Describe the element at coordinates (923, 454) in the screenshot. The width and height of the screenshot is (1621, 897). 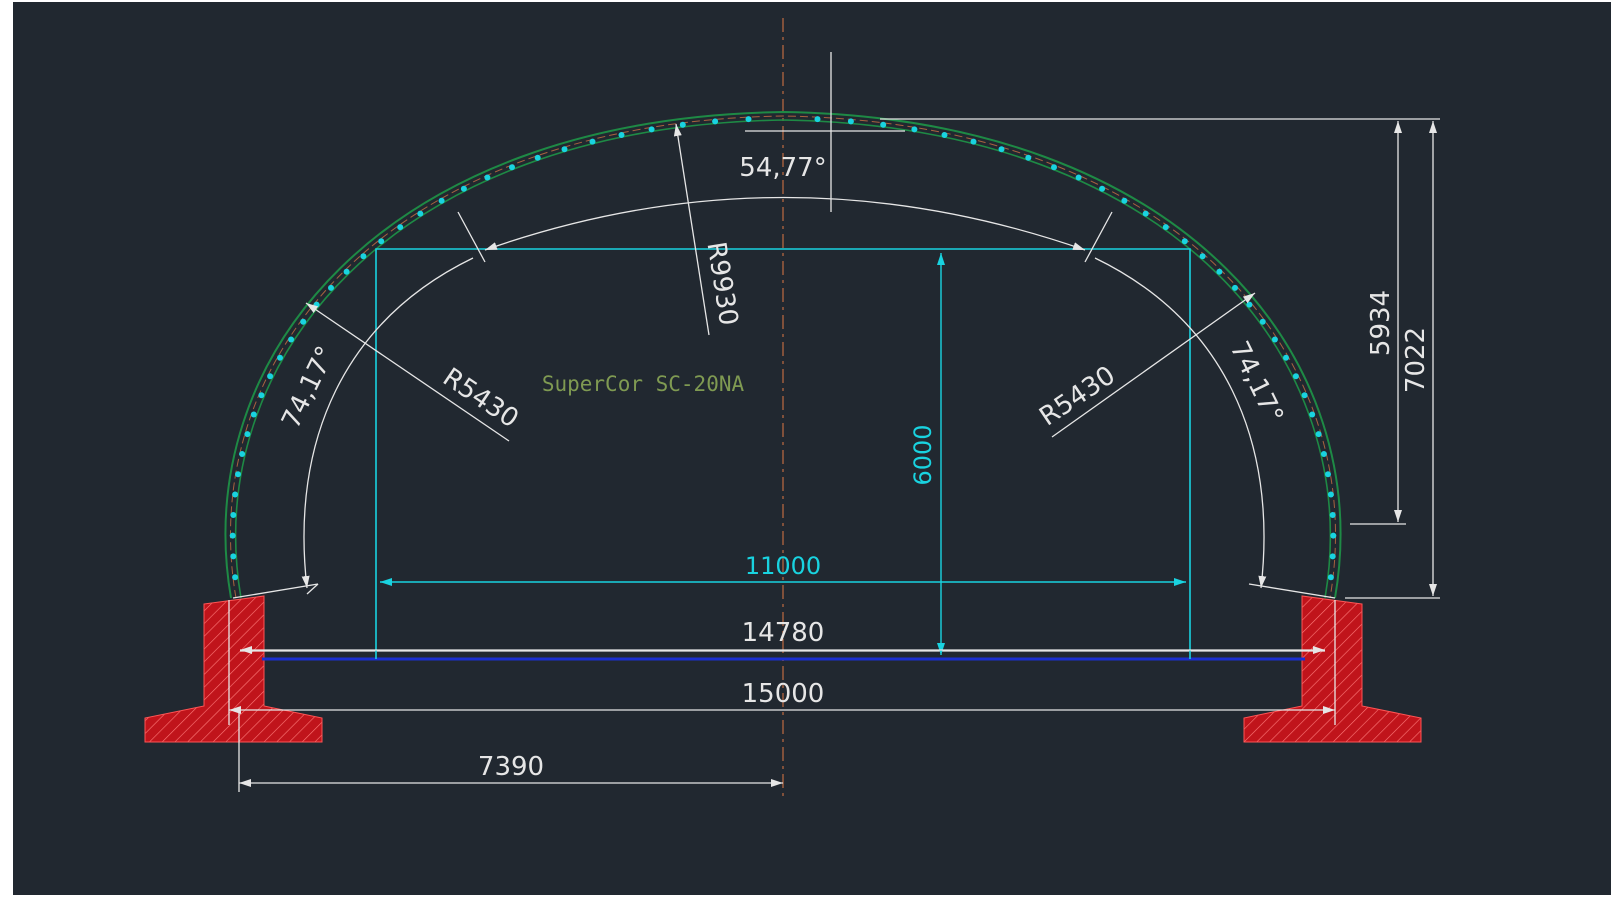
I see `clearance-height-label: 6000` at that location.